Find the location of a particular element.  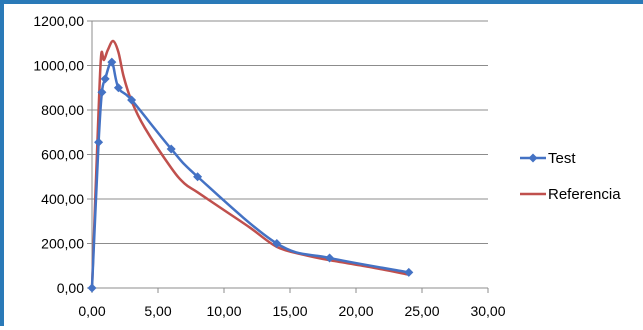

y-tick-label: 200,00 is located at coordinates (62, 244).